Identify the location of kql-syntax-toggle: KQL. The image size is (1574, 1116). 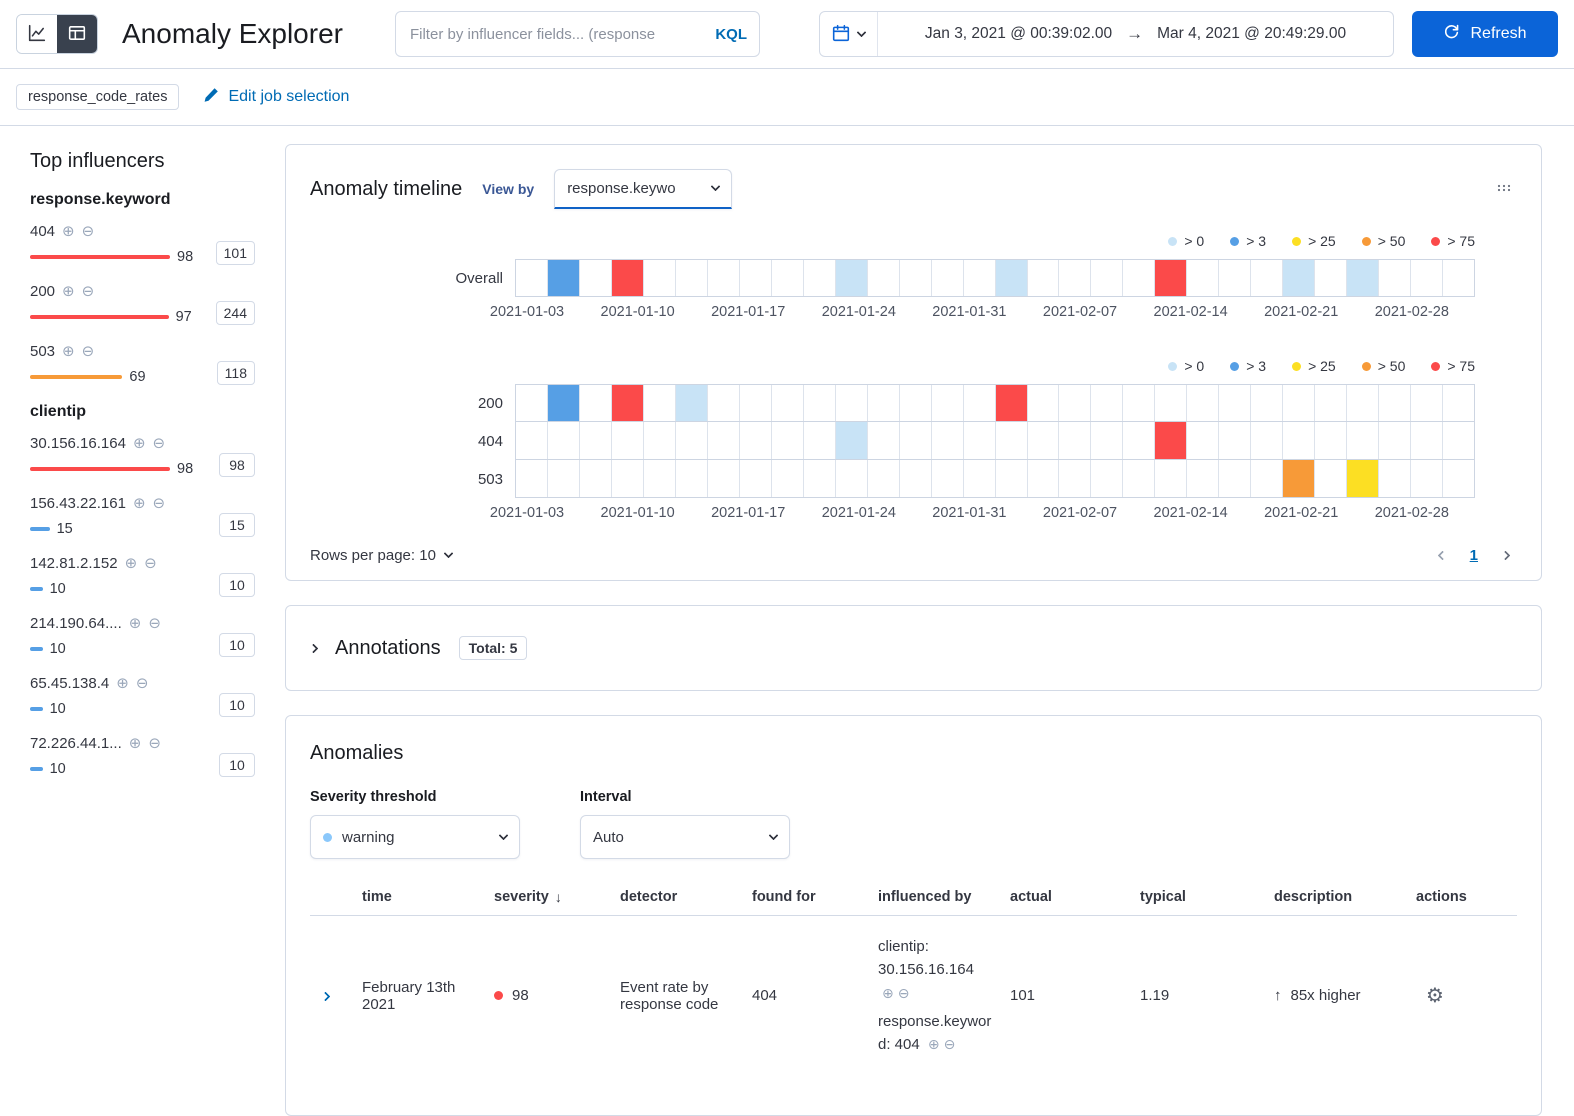
(731, 34).